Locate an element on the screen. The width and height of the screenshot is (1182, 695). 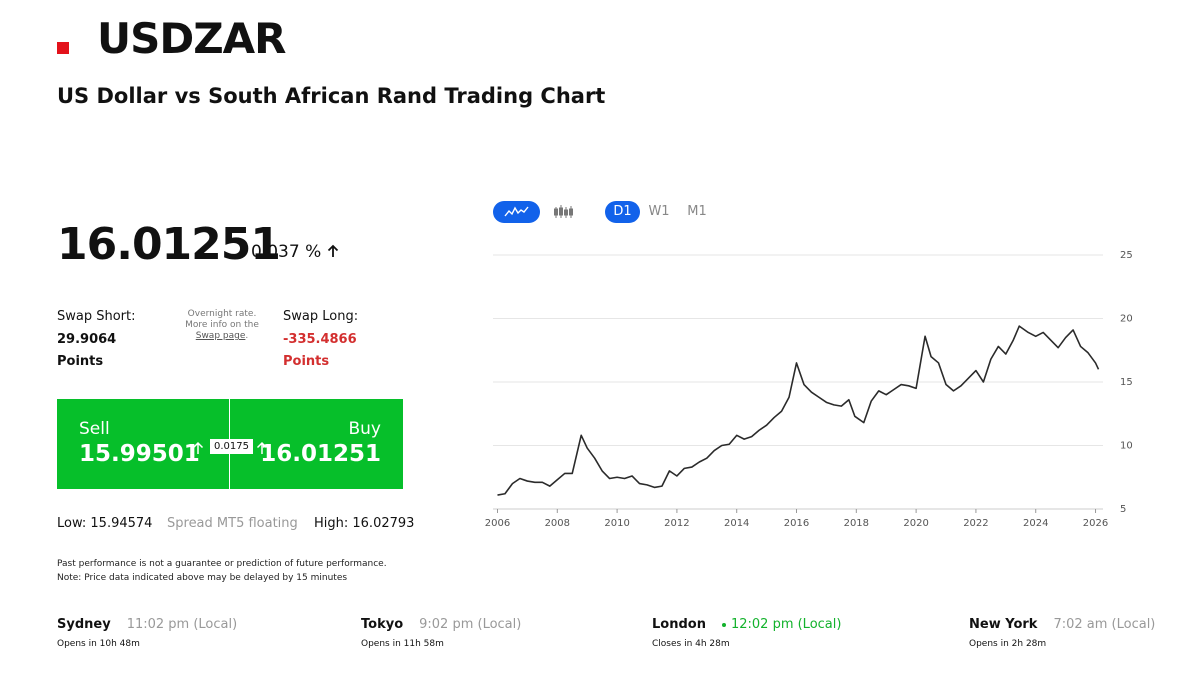
y-tick-label: 20 is located at coordinates (1126, 319).